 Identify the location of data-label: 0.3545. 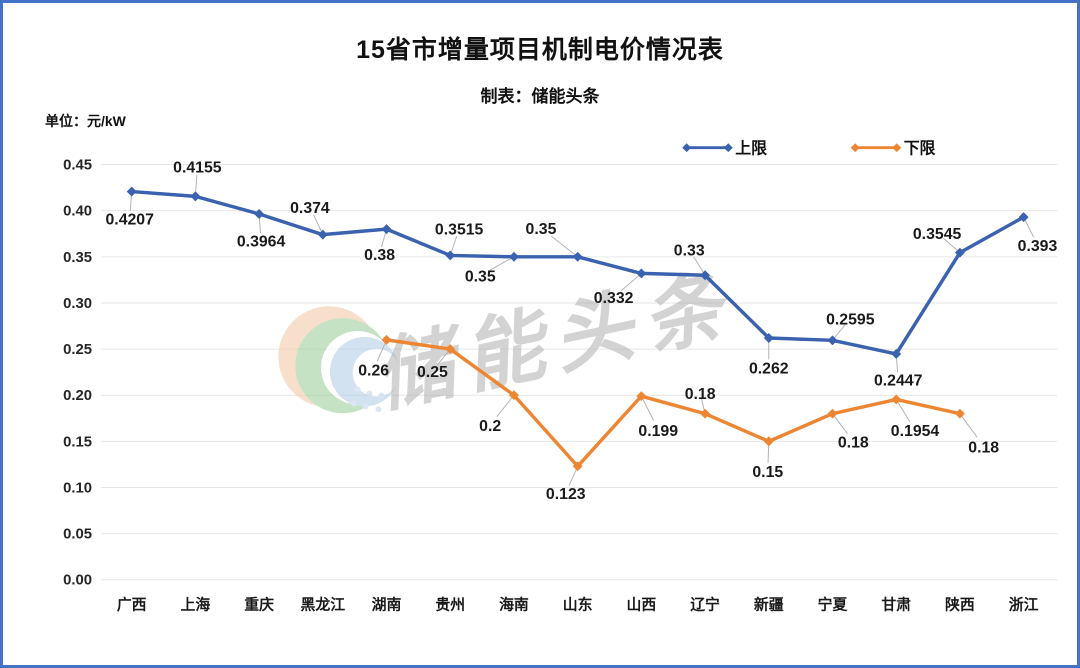
(937, 234).